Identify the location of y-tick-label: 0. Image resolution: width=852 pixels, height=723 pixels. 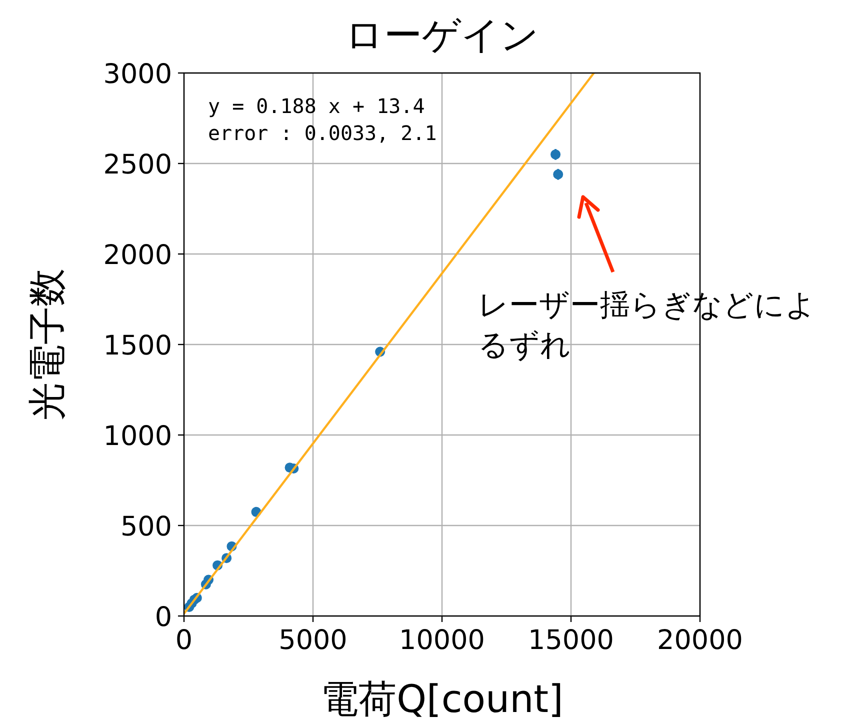
(163, 617).